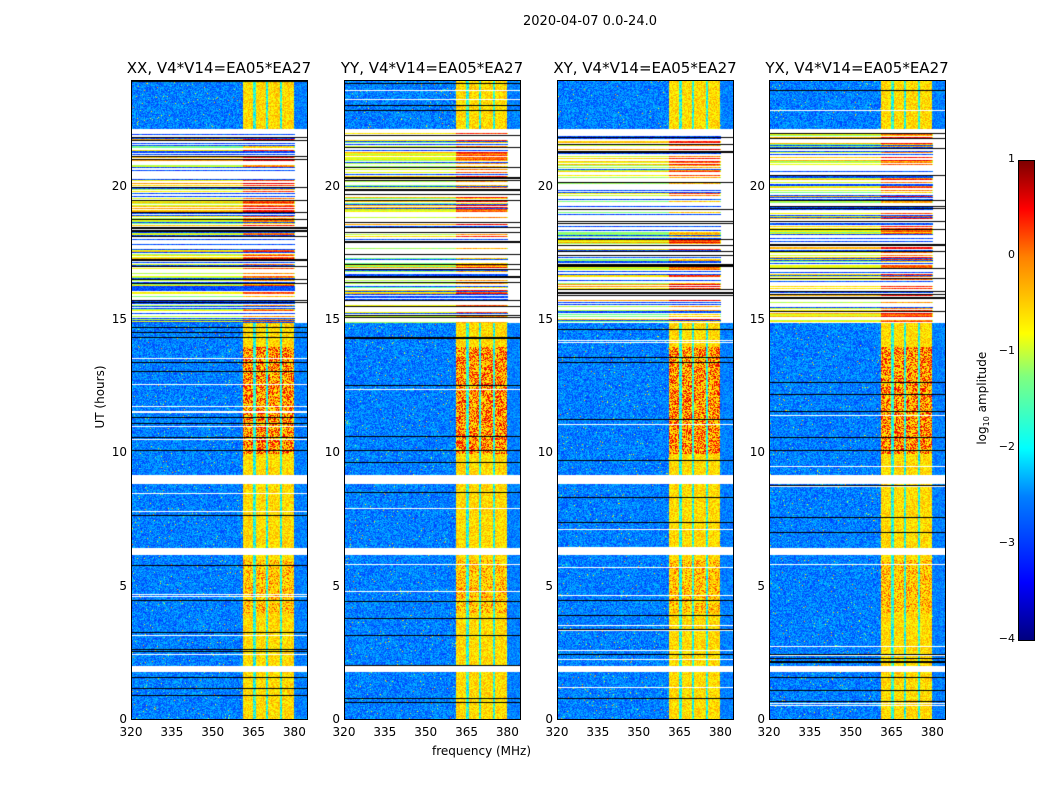 The width and height of the screenshot is (1050, 800). I want to click on waterfall-panel-xy, so click(645, 400).